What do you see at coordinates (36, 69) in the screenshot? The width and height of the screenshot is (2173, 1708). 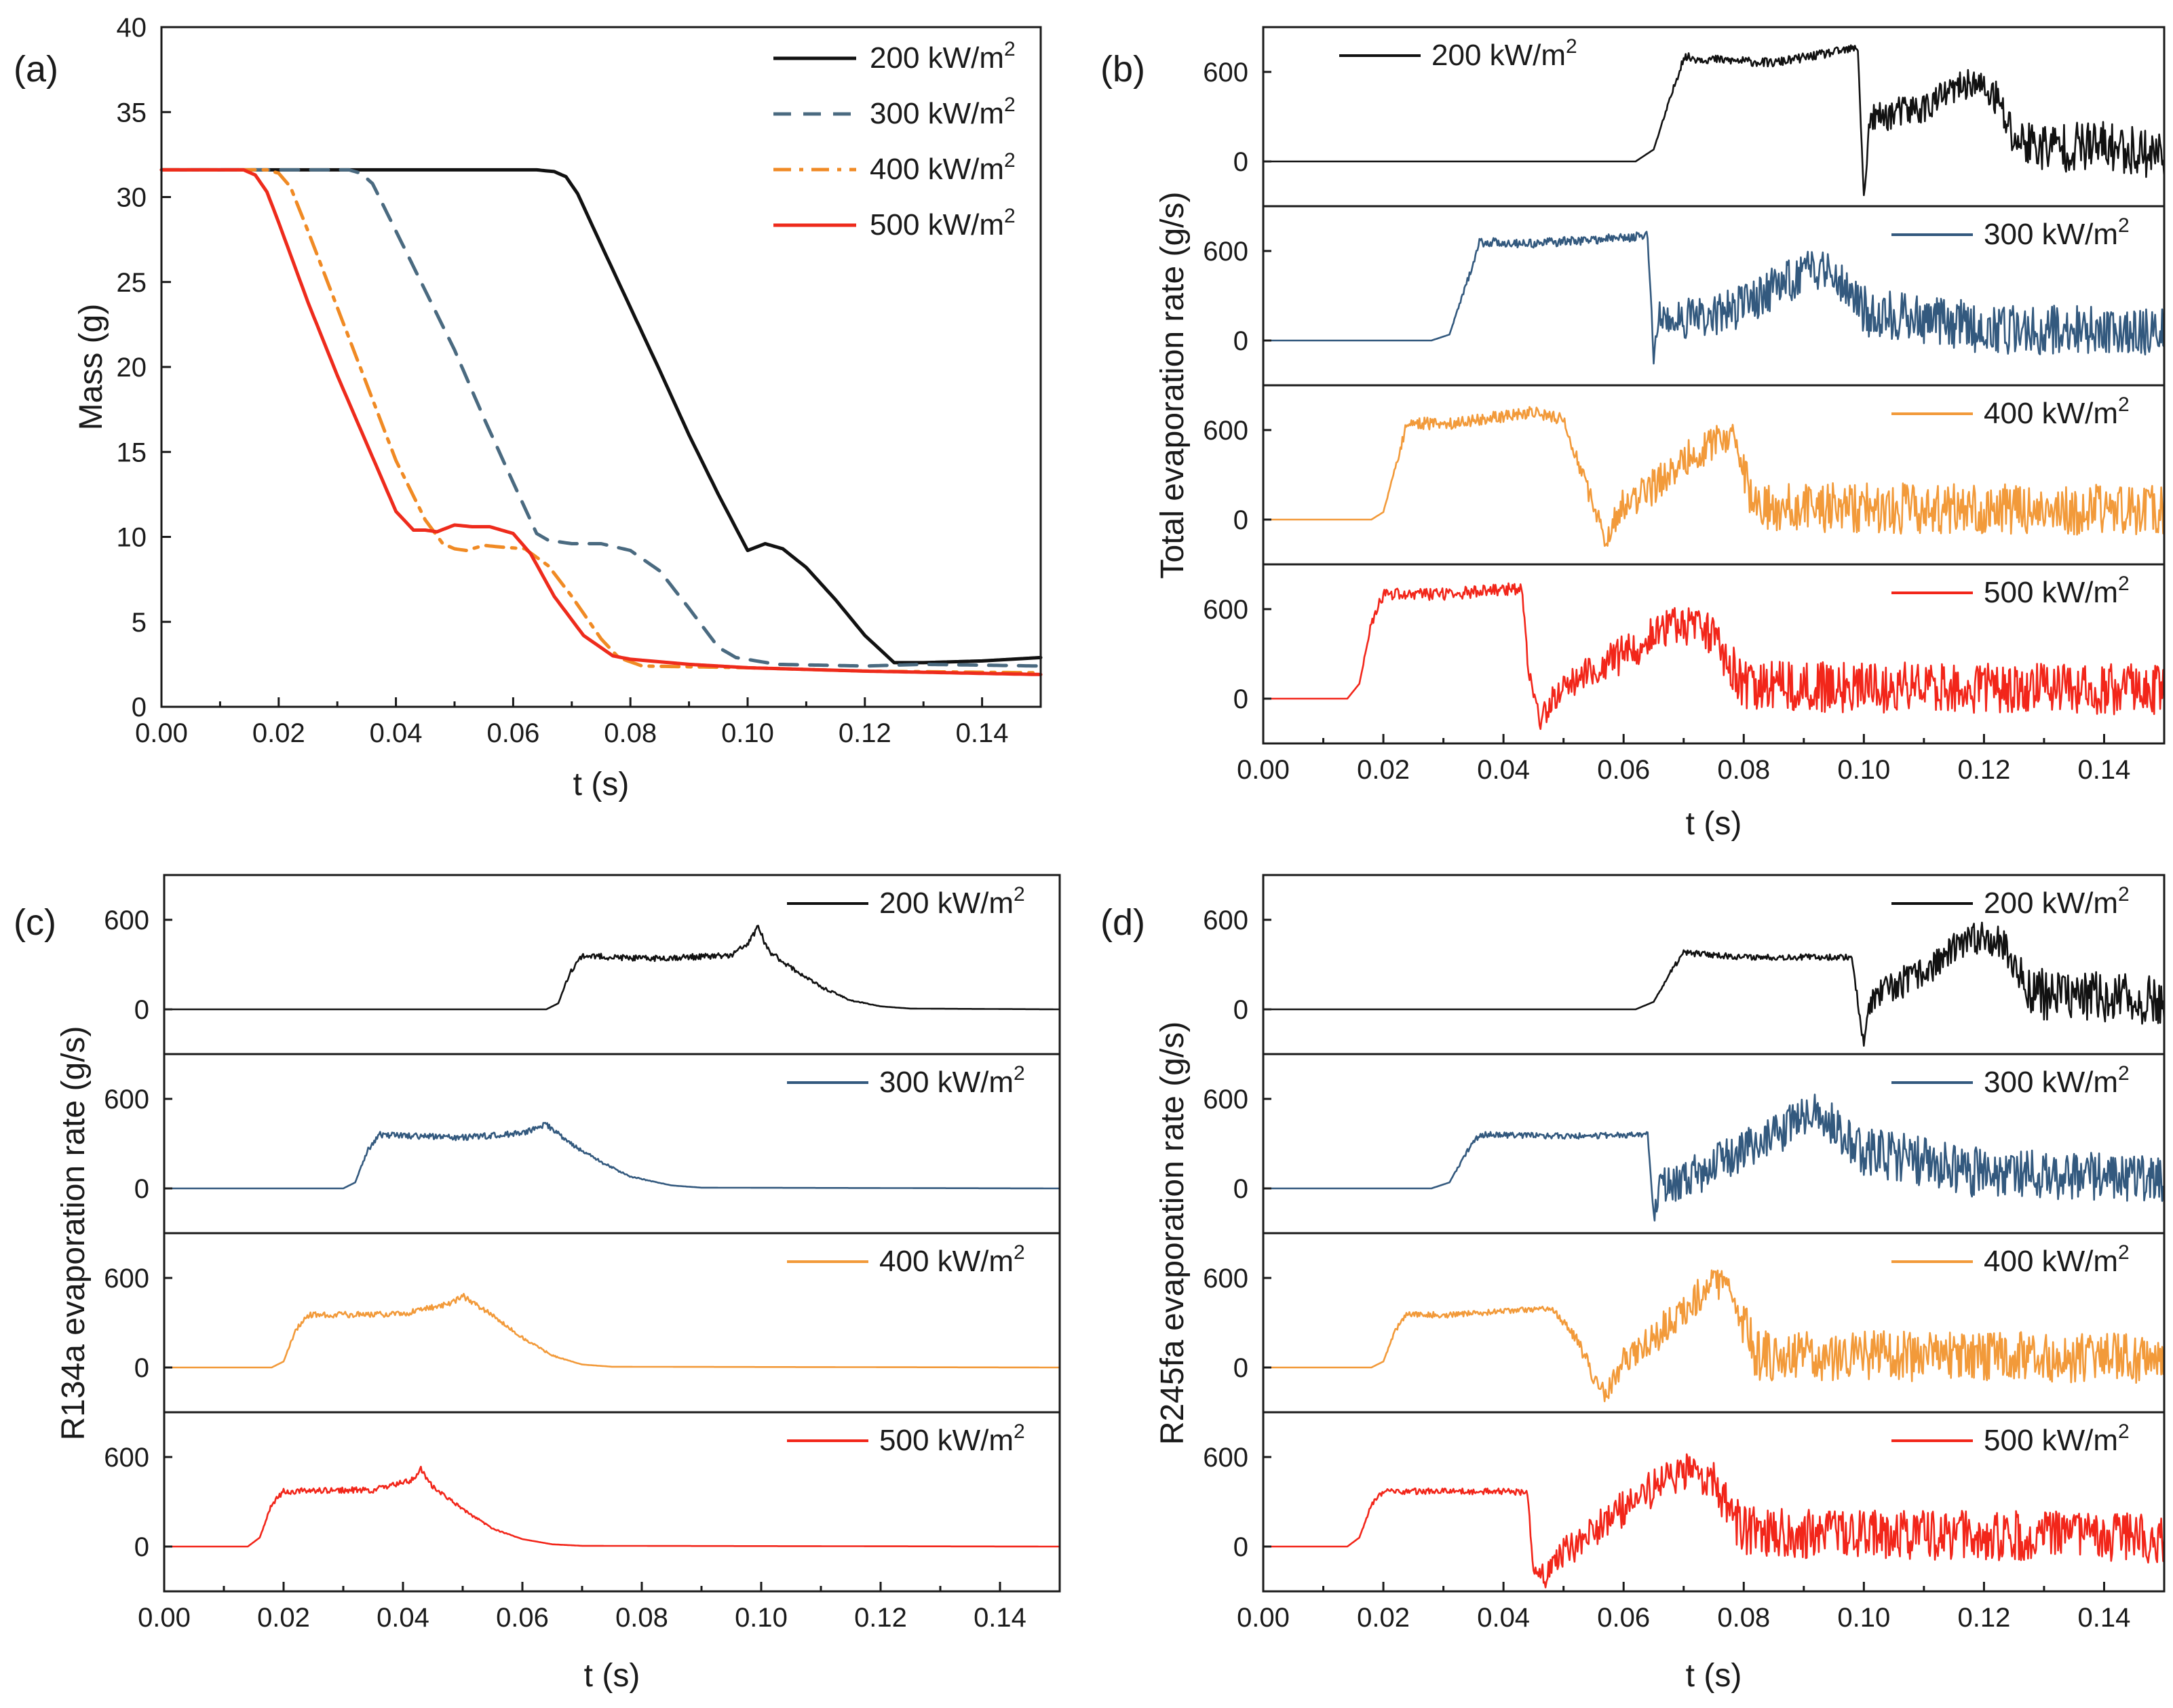 I see `panel-label: (a)` at bounding box center [36, 69].